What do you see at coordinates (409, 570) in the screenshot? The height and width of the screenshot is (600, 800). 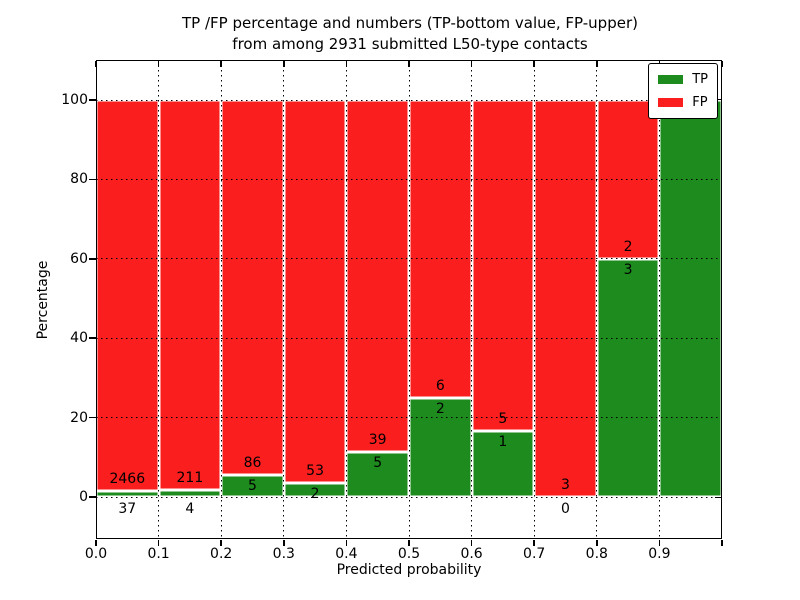 I see `x-axis-label: Predicted probability` at bounding box center [409, 570].